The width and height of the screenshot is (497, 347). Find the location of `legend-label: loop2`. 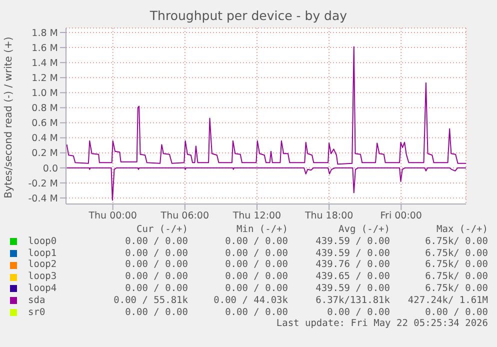

legend-label: loop2 is located at coordinates (43, 265).